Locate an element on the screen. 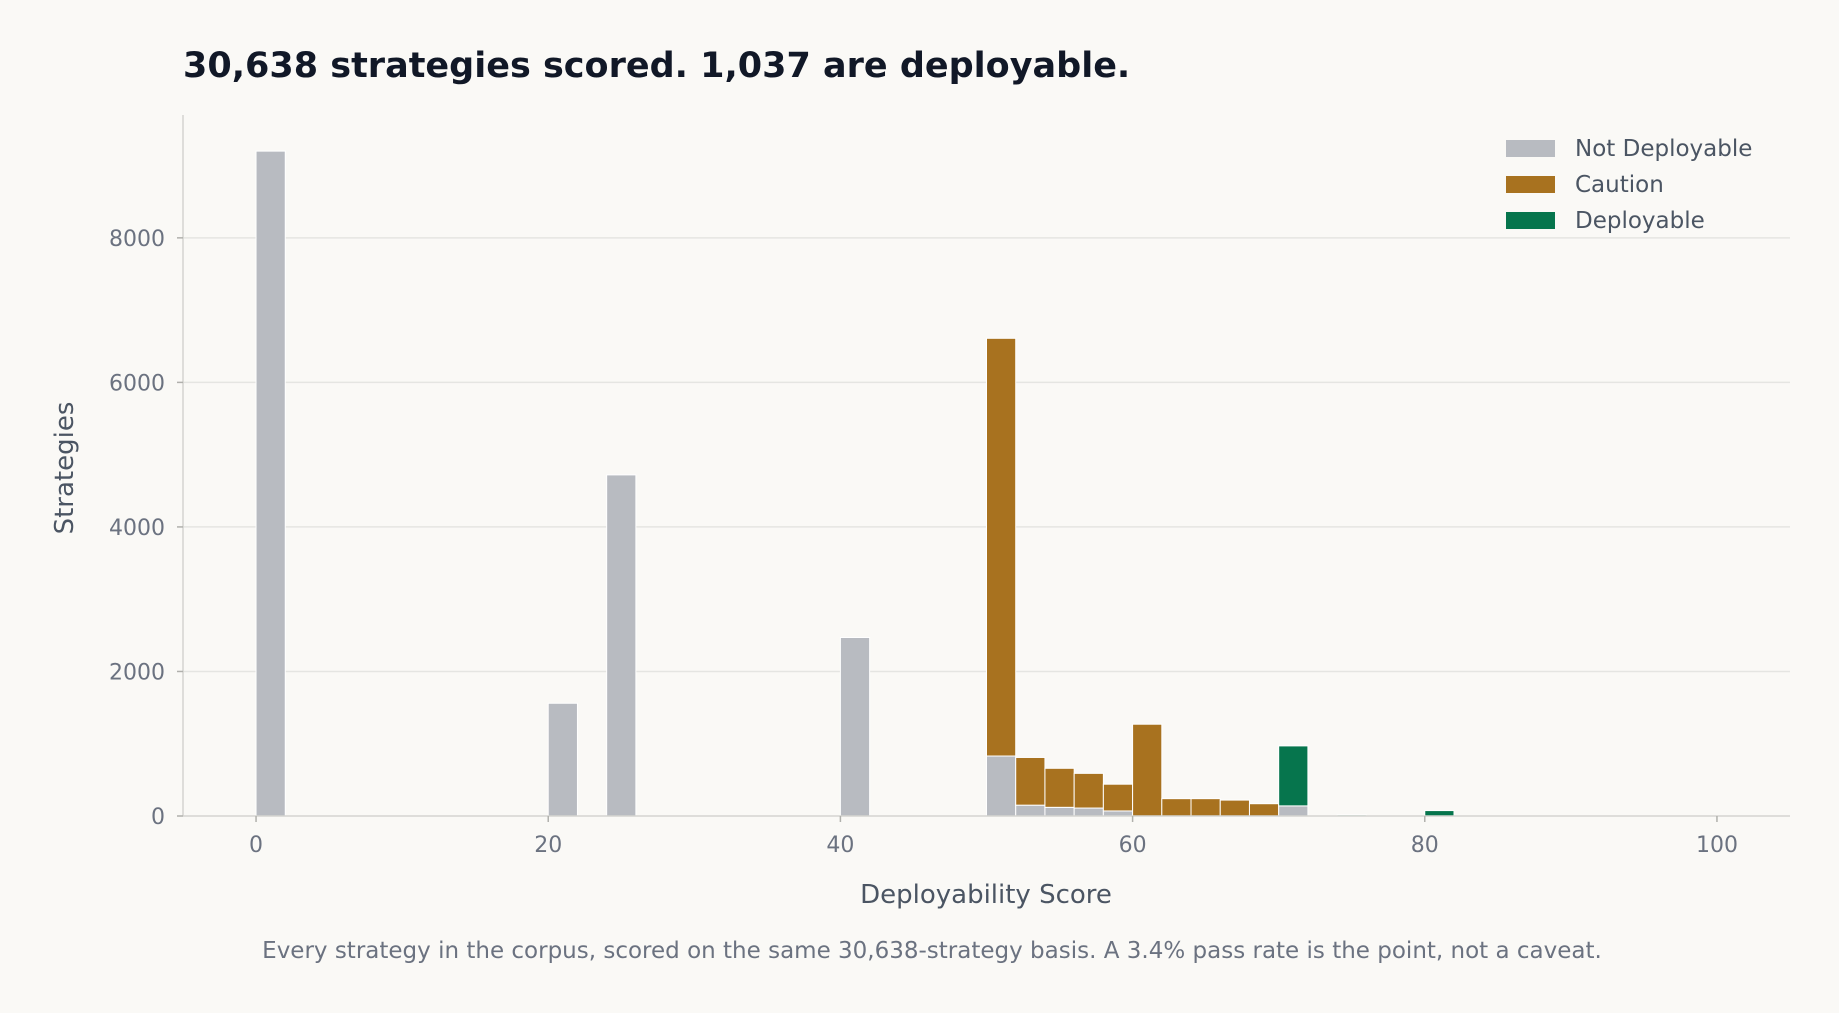 This screenshot has height=1013, width=1839. legend-label-caution: Caution is located at coordinates (1619, 185).